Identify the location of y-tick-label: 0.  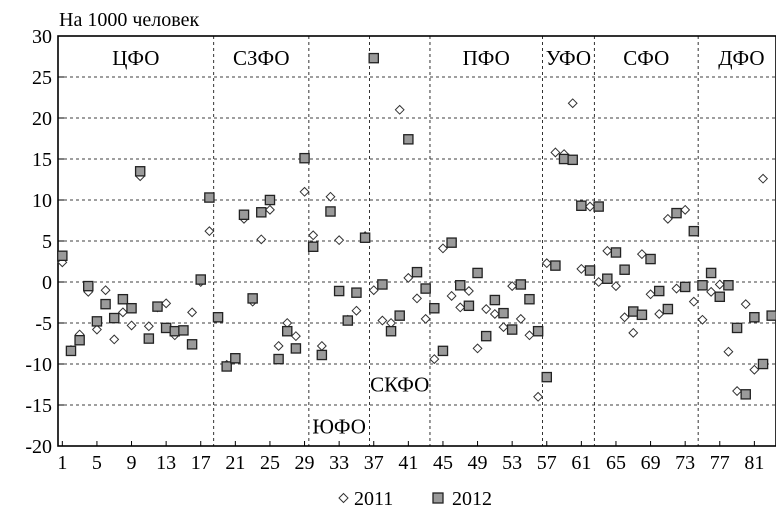
(47, 283).